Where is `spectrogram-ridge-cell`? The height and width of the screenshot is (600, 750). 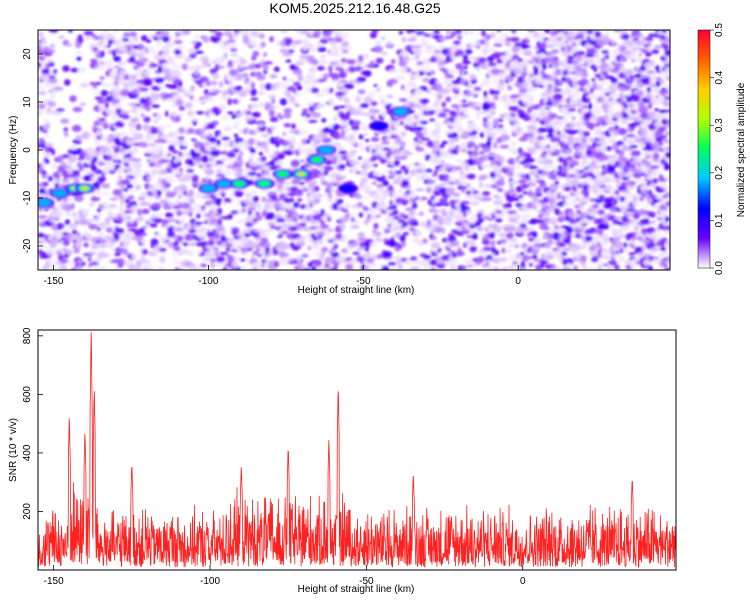 spectrogram-ridge-cell is located at coordinates (223, 184).